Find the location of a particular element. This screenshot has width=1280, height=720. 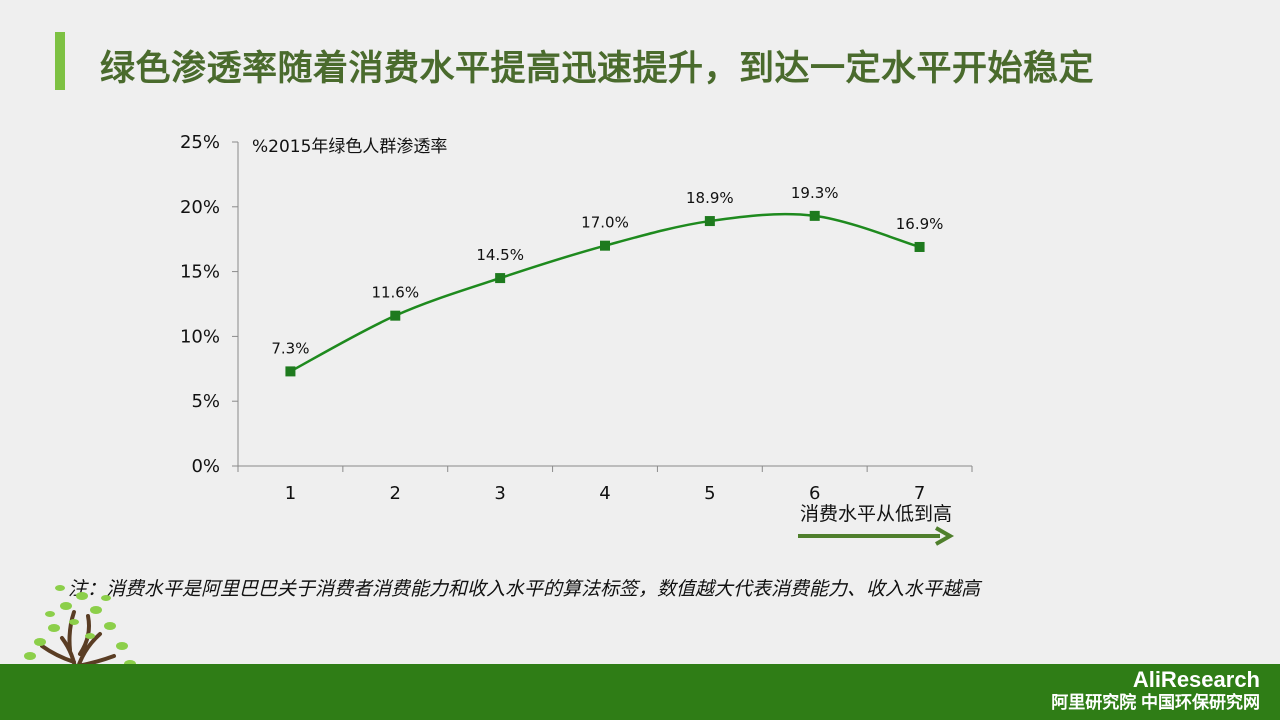

brand-logo: AliResearch 阿里研究院 中国环保研究网 is located at coordinates (1155, 691).